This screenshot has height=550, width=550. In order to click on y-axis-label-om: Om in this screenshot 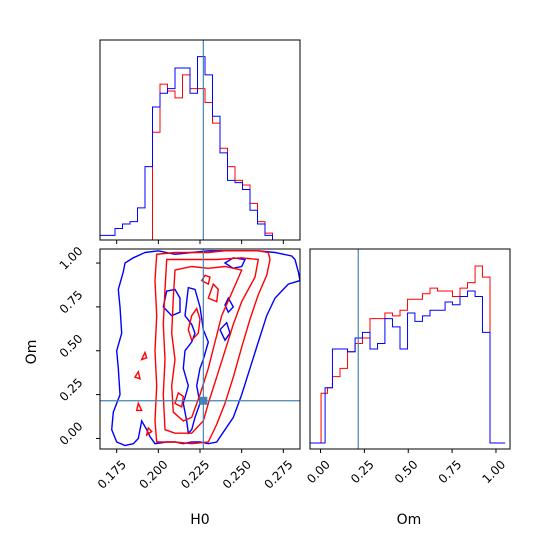, I will do `click(32, 352)`.